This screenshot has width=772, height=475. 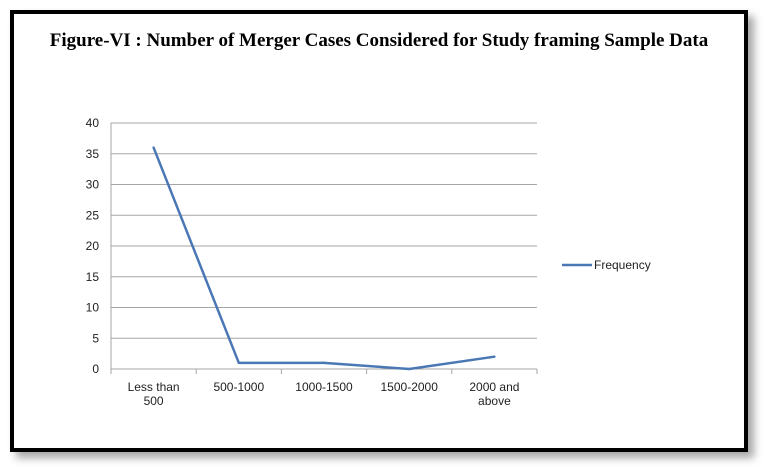 I want to click on y-tick-label: 30, so click(x=93, y=185).